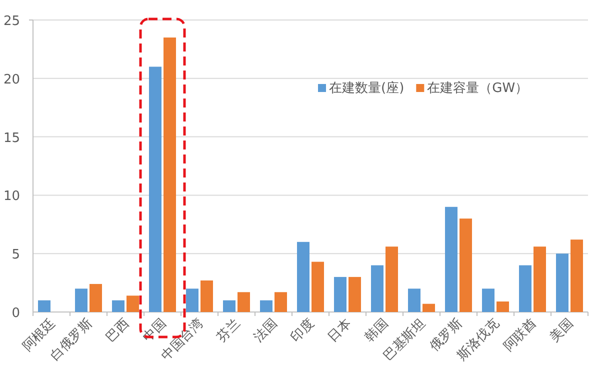 This screenshot has width=591, height=376. I want to click on x-tick-label: 巴西, so click(117, 331).